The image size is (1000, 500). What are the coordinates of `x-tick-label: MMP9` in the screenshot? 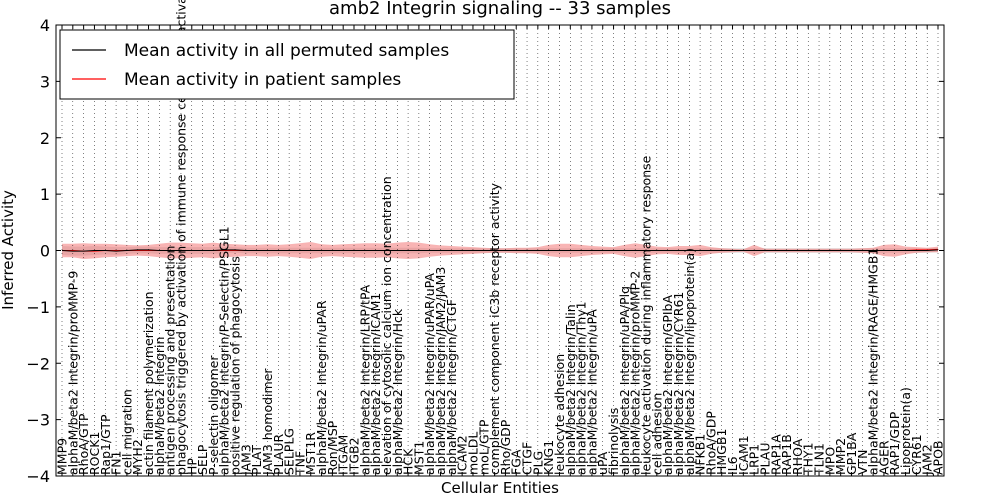 It's located at (62, 456).